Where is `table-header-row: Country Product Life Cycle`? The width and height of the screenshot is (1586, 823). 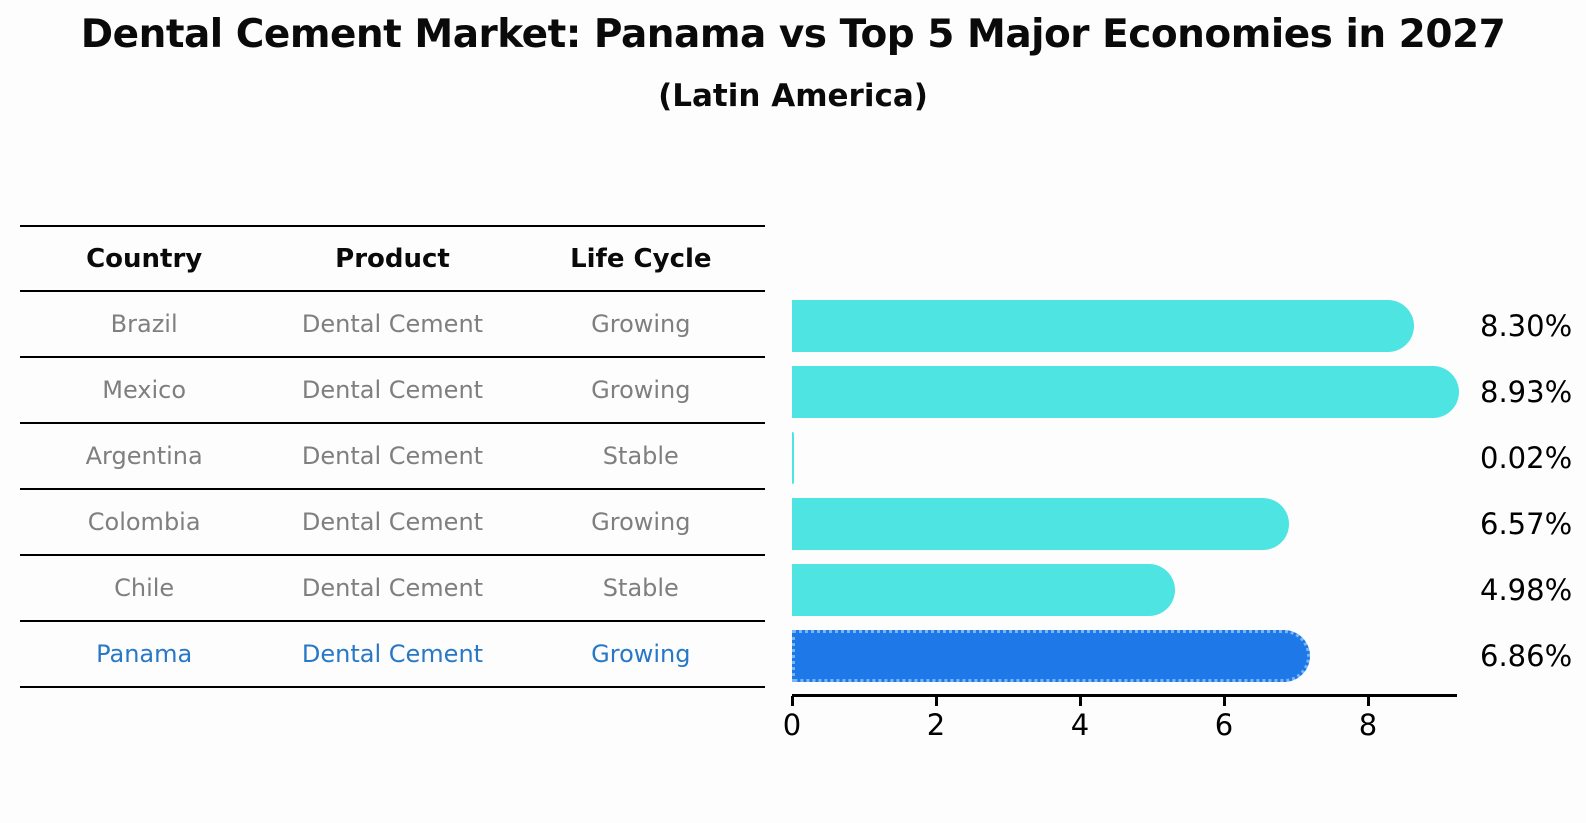 table-header-row: Country Product Life Cycle is located at coordinates (392, 258).